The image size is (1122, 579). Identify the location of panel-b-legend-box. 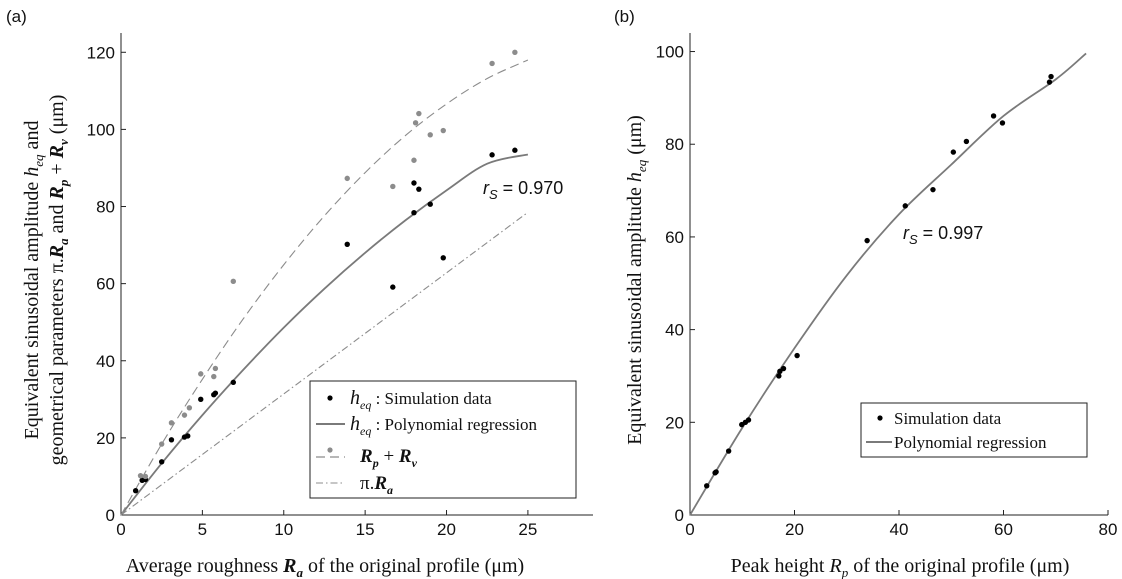
(974, 430).